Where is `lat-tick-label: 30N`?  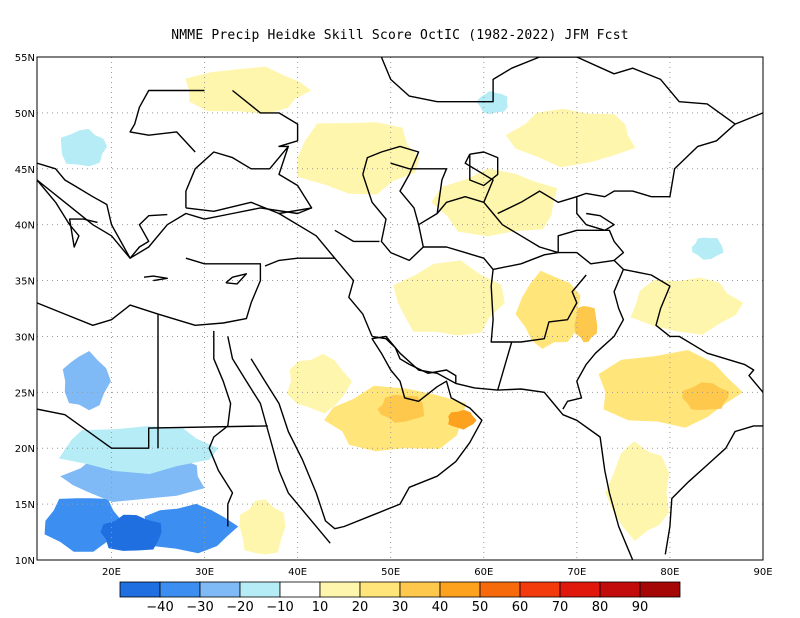
lat-tick-label: 30N is located at coordinates (25, 337).